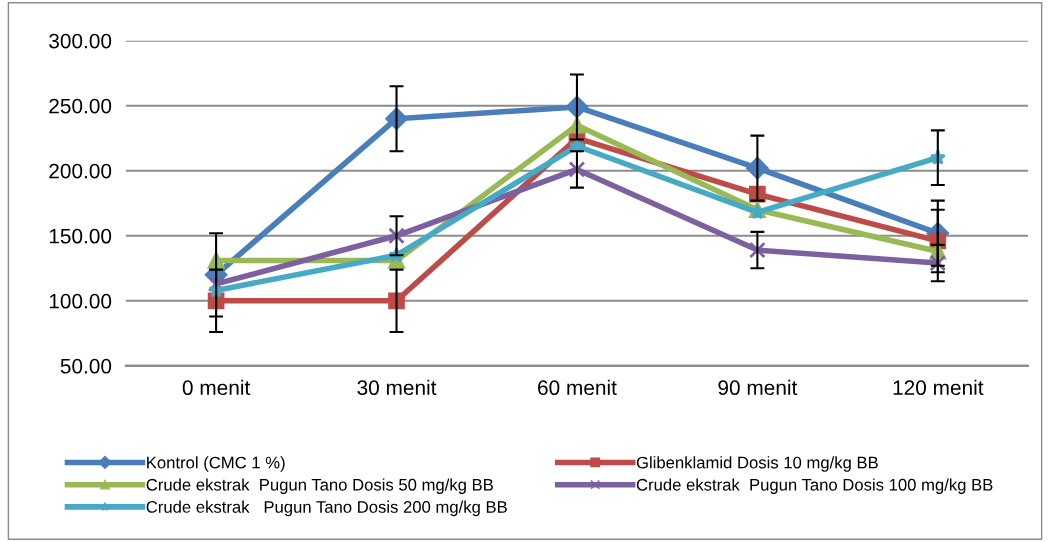 This screenshot has height=542, width=1049. Describe the element at coordinates (80, 41) in the screenshot. I see `y-tick-label: 300.00` at that location.